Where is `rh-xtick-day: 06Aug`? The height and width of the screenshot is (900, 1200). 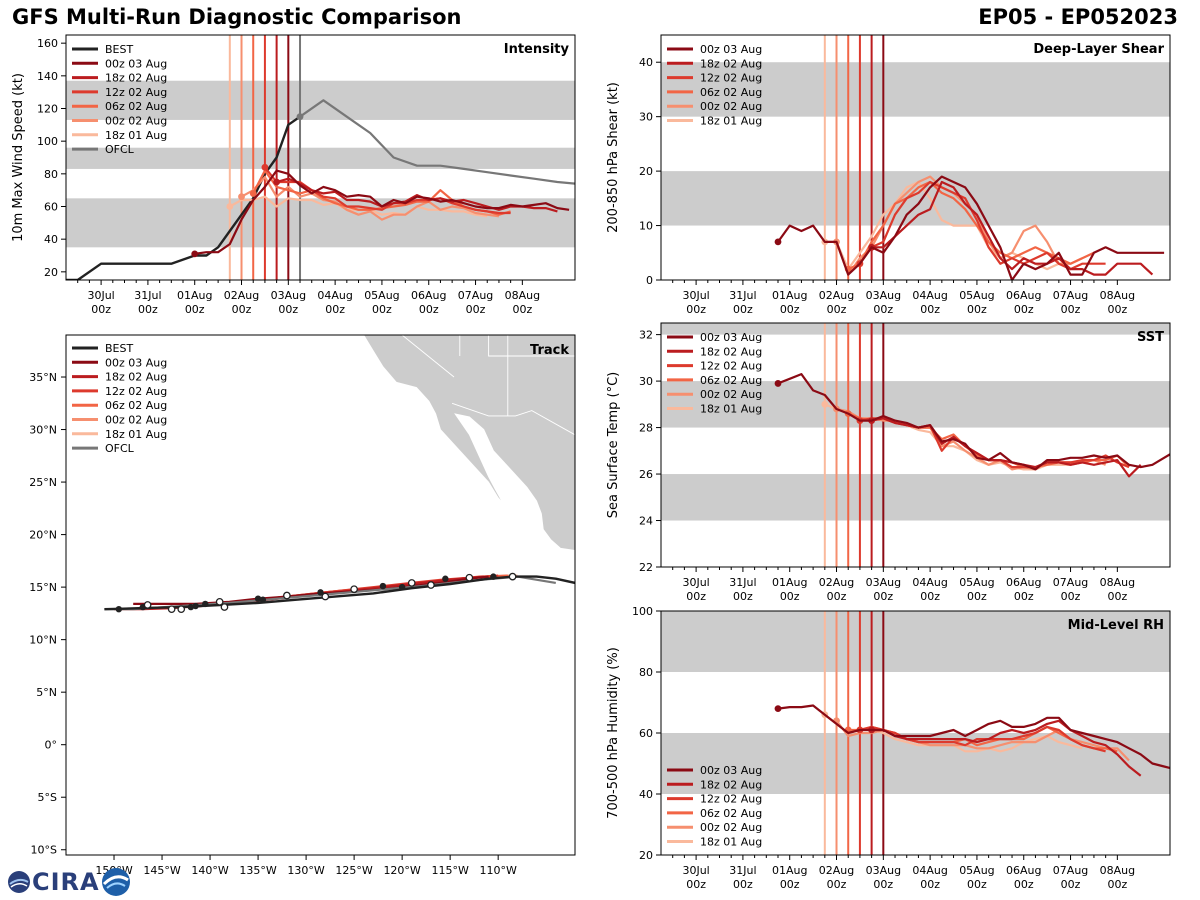
rh-xtick-day: 06Aug is located at coordinates (1023, 870).